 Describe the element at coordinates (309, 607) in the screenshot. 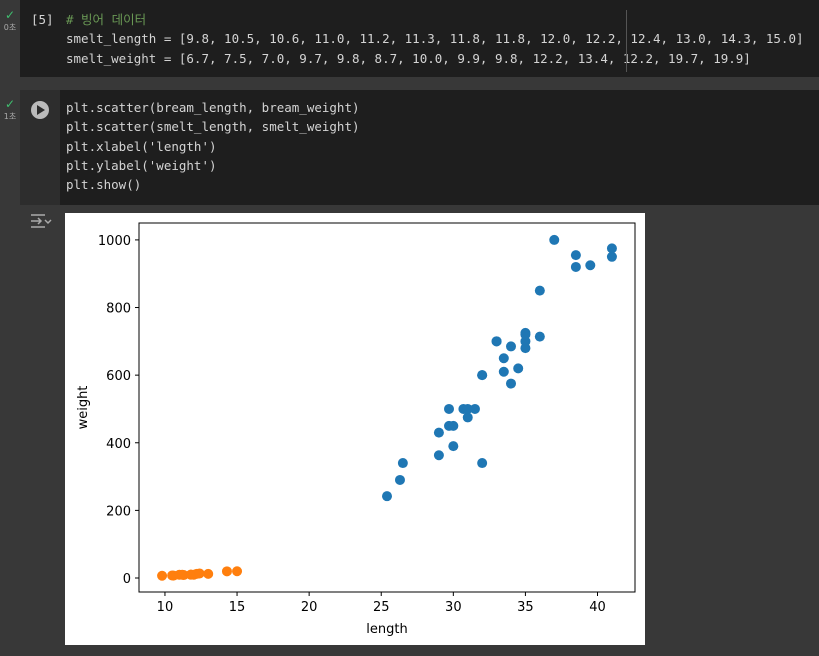

I see `x-tick-label: 20` at that location.